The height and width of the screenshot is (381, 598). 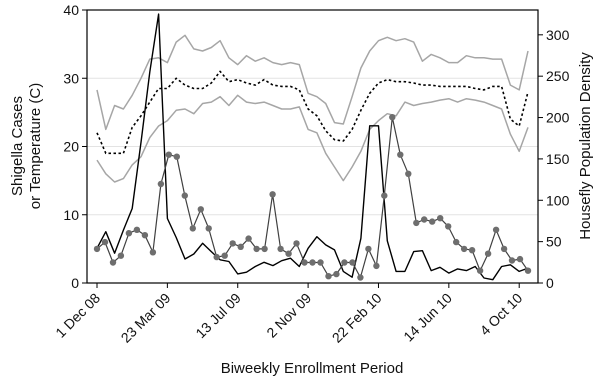 What do you see at coordinates (17, 146) in the screenshot?
I see `y-axis-left-title-line1: Shigella Cases` at bounding box center [17, 146].